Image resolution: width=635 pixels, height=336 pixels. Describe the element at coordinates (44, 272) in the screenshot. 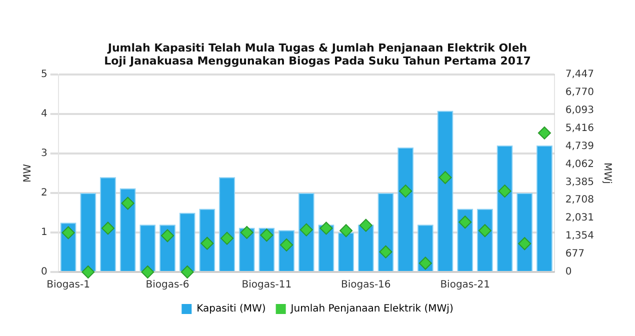

I see `y-tick-label: 0` at that location.